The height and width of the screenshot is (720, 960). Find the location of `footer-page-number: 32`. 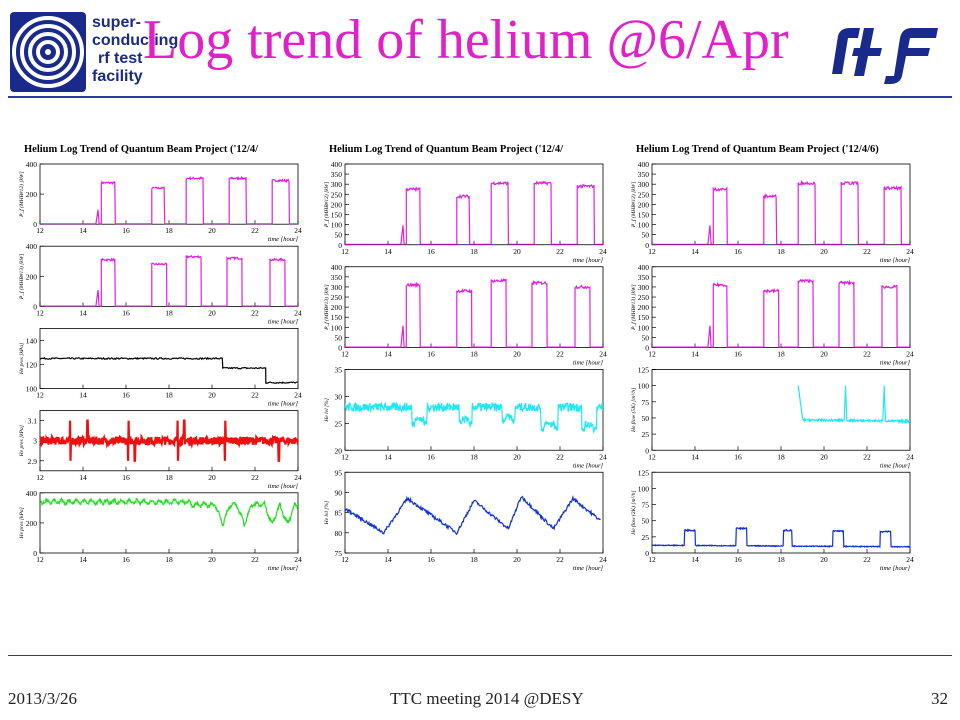

footer-page-number: 32 is located at coordinates (939, 698).